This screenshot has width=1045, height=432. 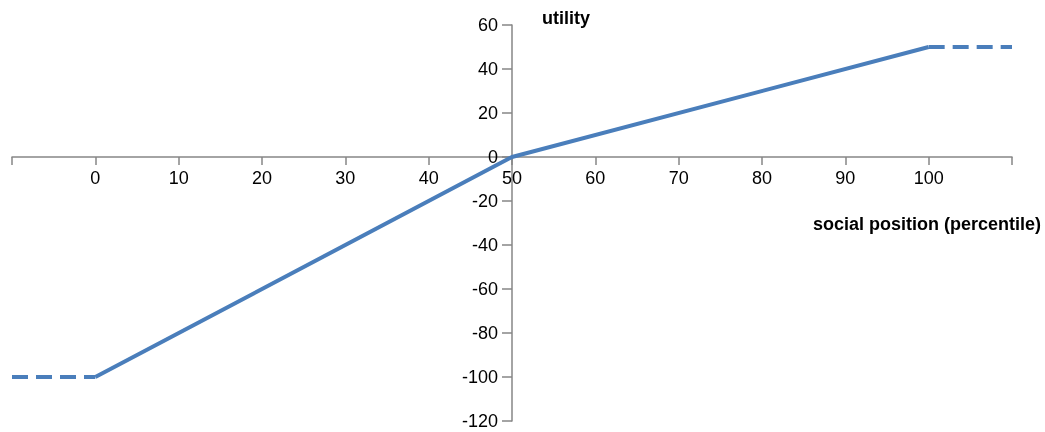 What do you see at coordinates (928, 178) in the screenshot?
I see `x-tick-label: 100` at bounding box center [928, 178].